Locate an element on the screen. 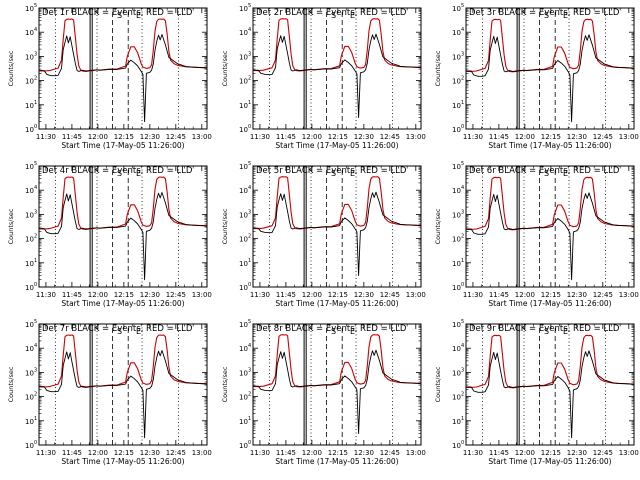  plot-title: Det 4r BLACK = Events, RED = LLD is located at coordinates (117, 171).